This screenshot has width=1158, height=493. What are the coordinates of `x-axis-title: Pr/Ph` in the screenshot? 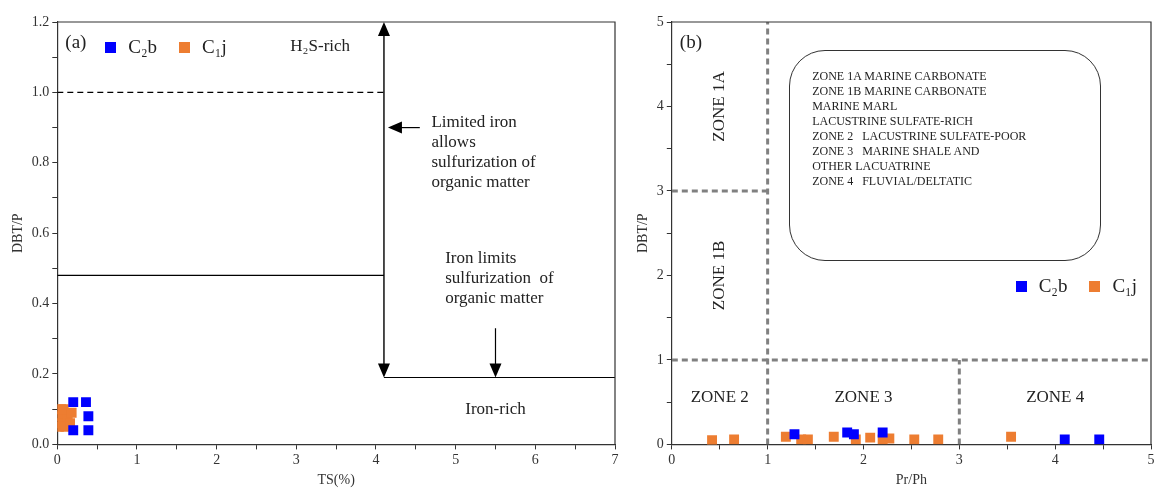 It's located at (911, 480).